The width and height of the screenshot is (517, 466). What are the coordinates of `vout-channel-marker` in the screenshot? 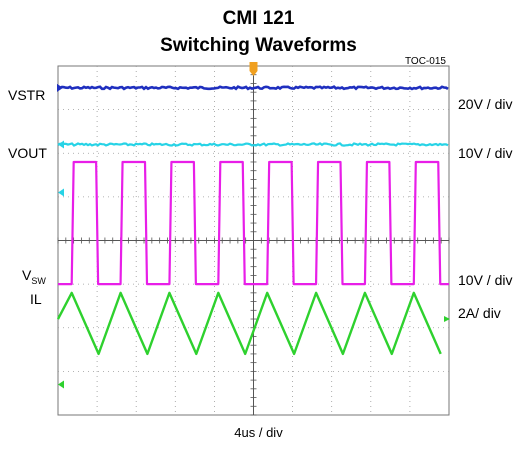 It's located at (61, 144).